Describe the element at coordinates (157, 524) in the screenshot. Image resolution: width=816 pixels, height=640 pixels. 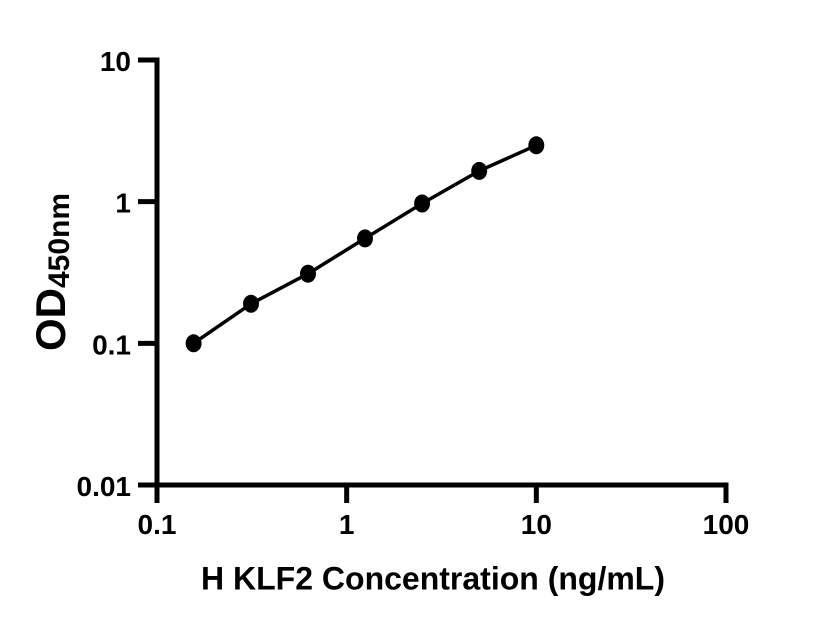
I see `x-tick-label: 0.1` at that location.